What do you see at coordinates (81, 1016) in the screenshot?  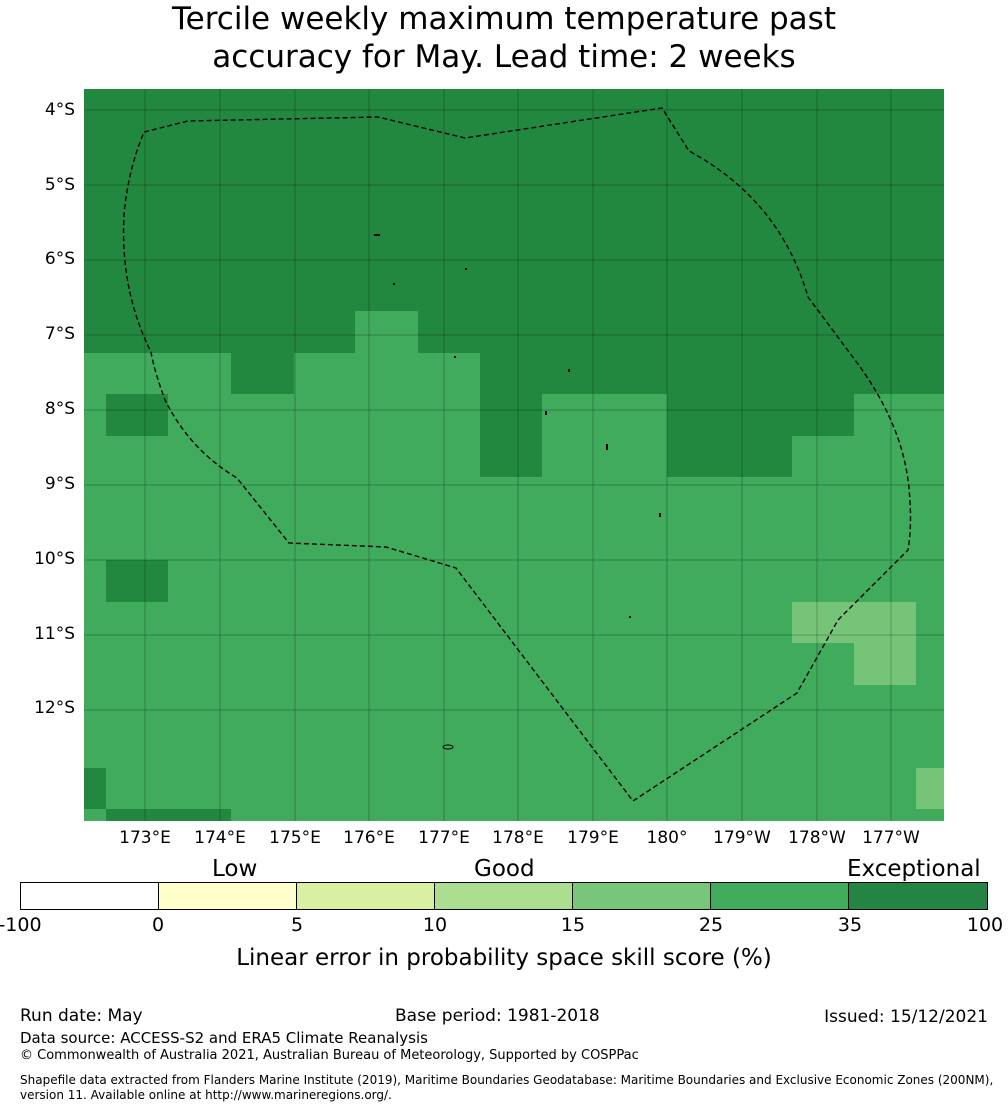 I see `run-date: Run date: May` at bounding box center [81, 1016].